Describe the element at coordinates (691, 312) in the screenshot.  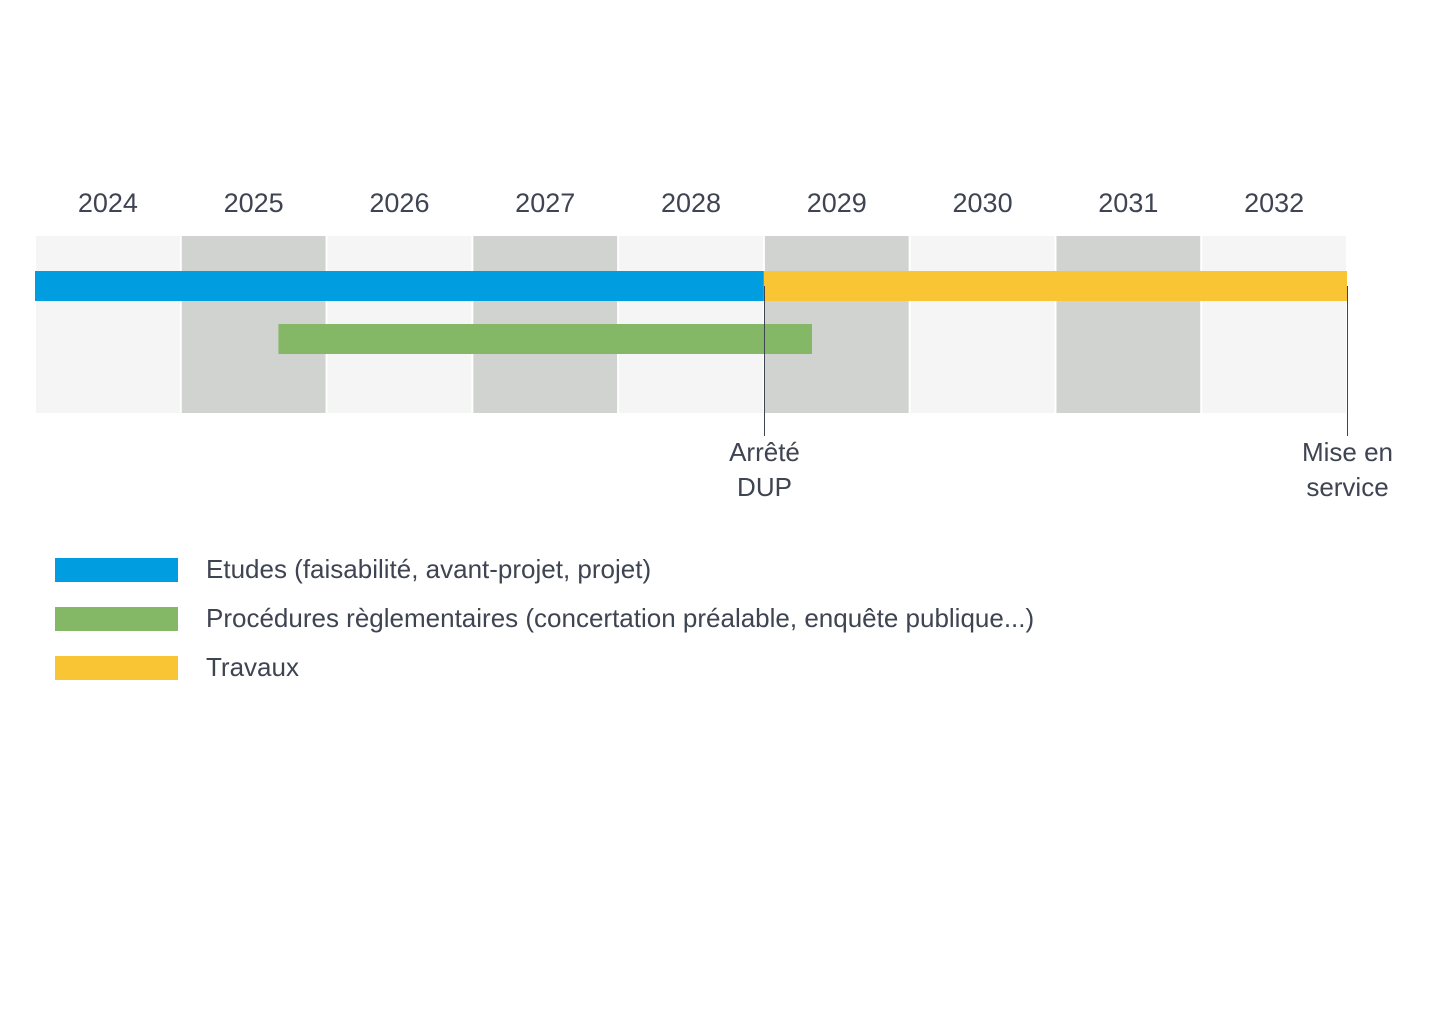
I see `task-bars` at that location.